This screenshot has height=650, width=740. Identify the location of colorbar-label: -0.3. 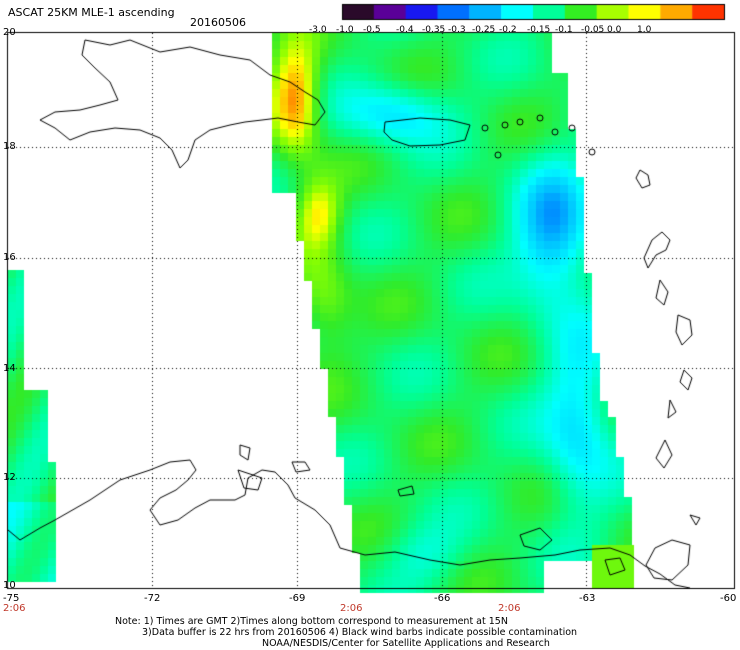
(457, 30).